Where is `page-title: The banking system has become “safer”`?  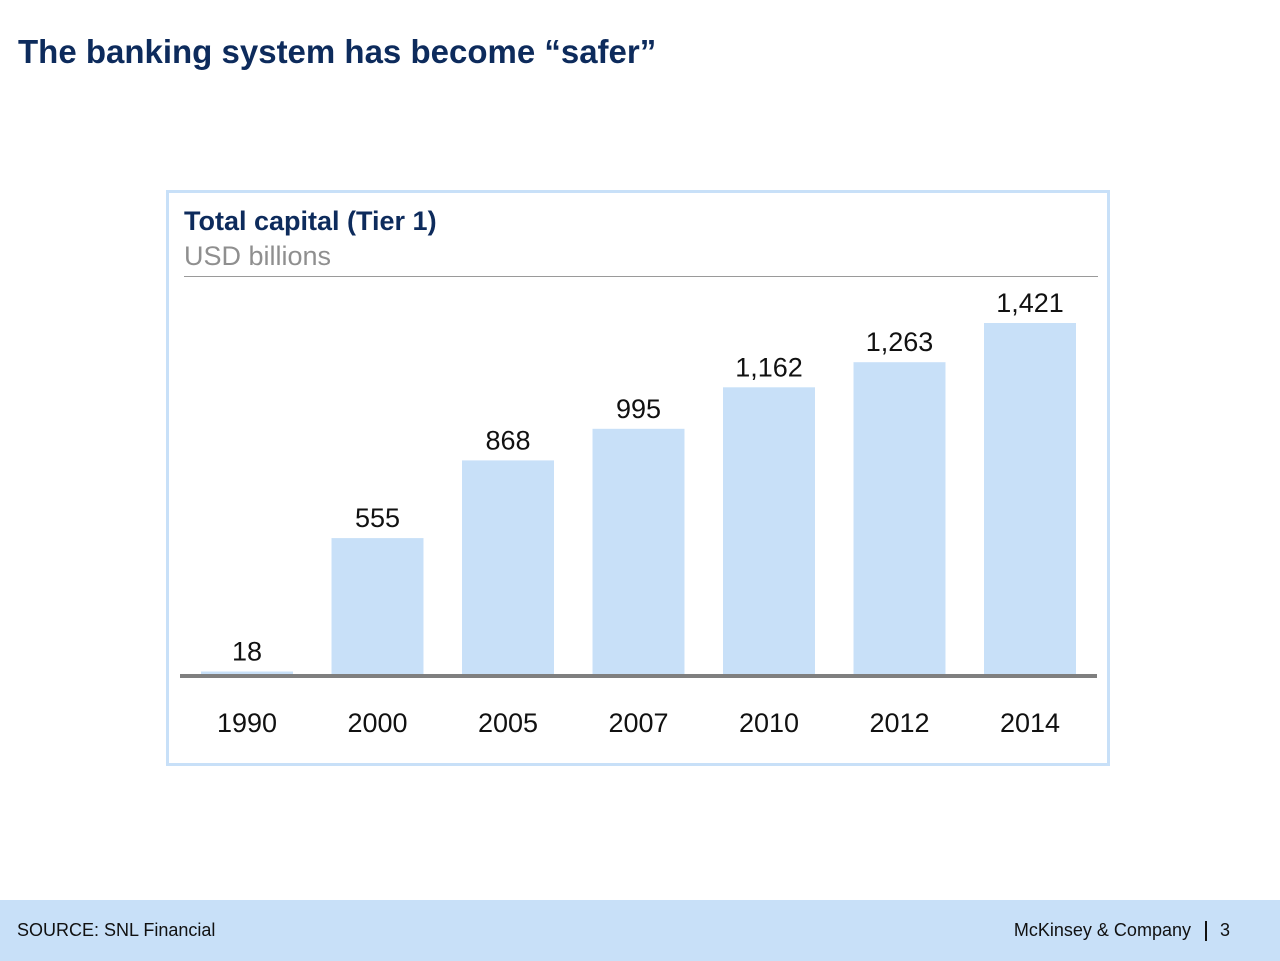
page-title: The banking system has become “safer” is located at coordinates (337, 51).